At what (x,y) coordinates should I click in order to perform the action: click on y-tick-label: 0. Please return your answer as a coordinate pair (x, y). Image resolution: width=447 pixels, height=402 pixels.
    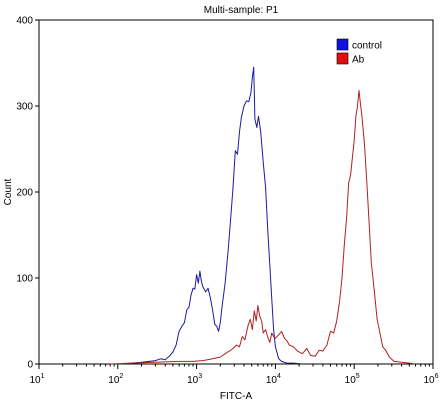
    Looking at the image, I should click on (30, 365).